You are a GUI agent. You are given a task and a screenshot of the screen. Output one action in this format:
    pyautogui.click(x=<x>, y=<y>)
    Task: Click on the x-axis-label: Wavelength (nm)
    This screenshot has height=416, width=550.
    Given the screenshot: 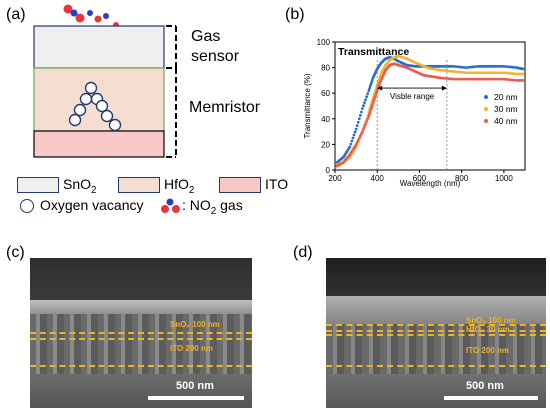 What is the action you would take?
    pyautogui.click(x=430, y=183)
    